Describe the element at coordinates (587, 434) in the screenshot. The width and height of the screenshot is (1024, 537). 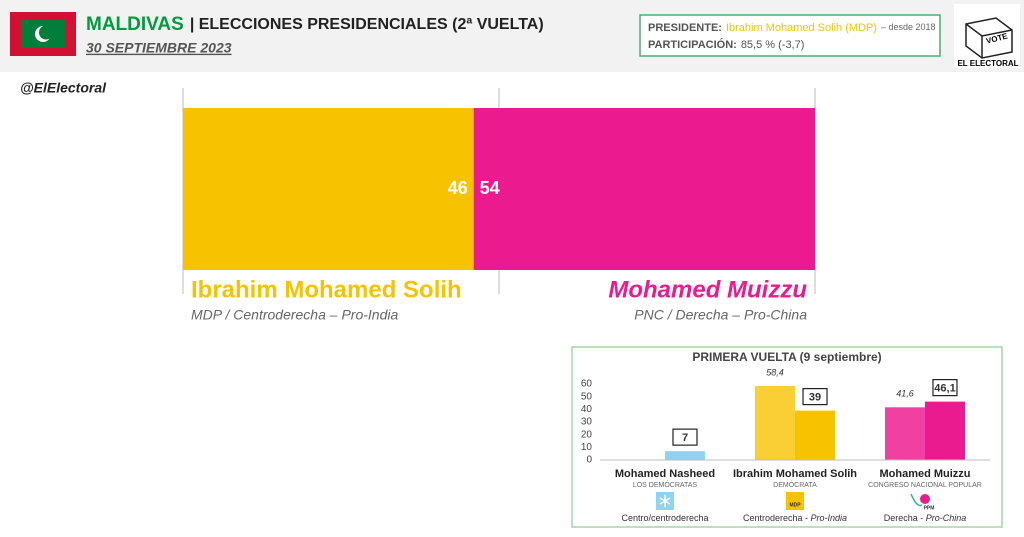
I see `y-tick-label: 20` at that location.